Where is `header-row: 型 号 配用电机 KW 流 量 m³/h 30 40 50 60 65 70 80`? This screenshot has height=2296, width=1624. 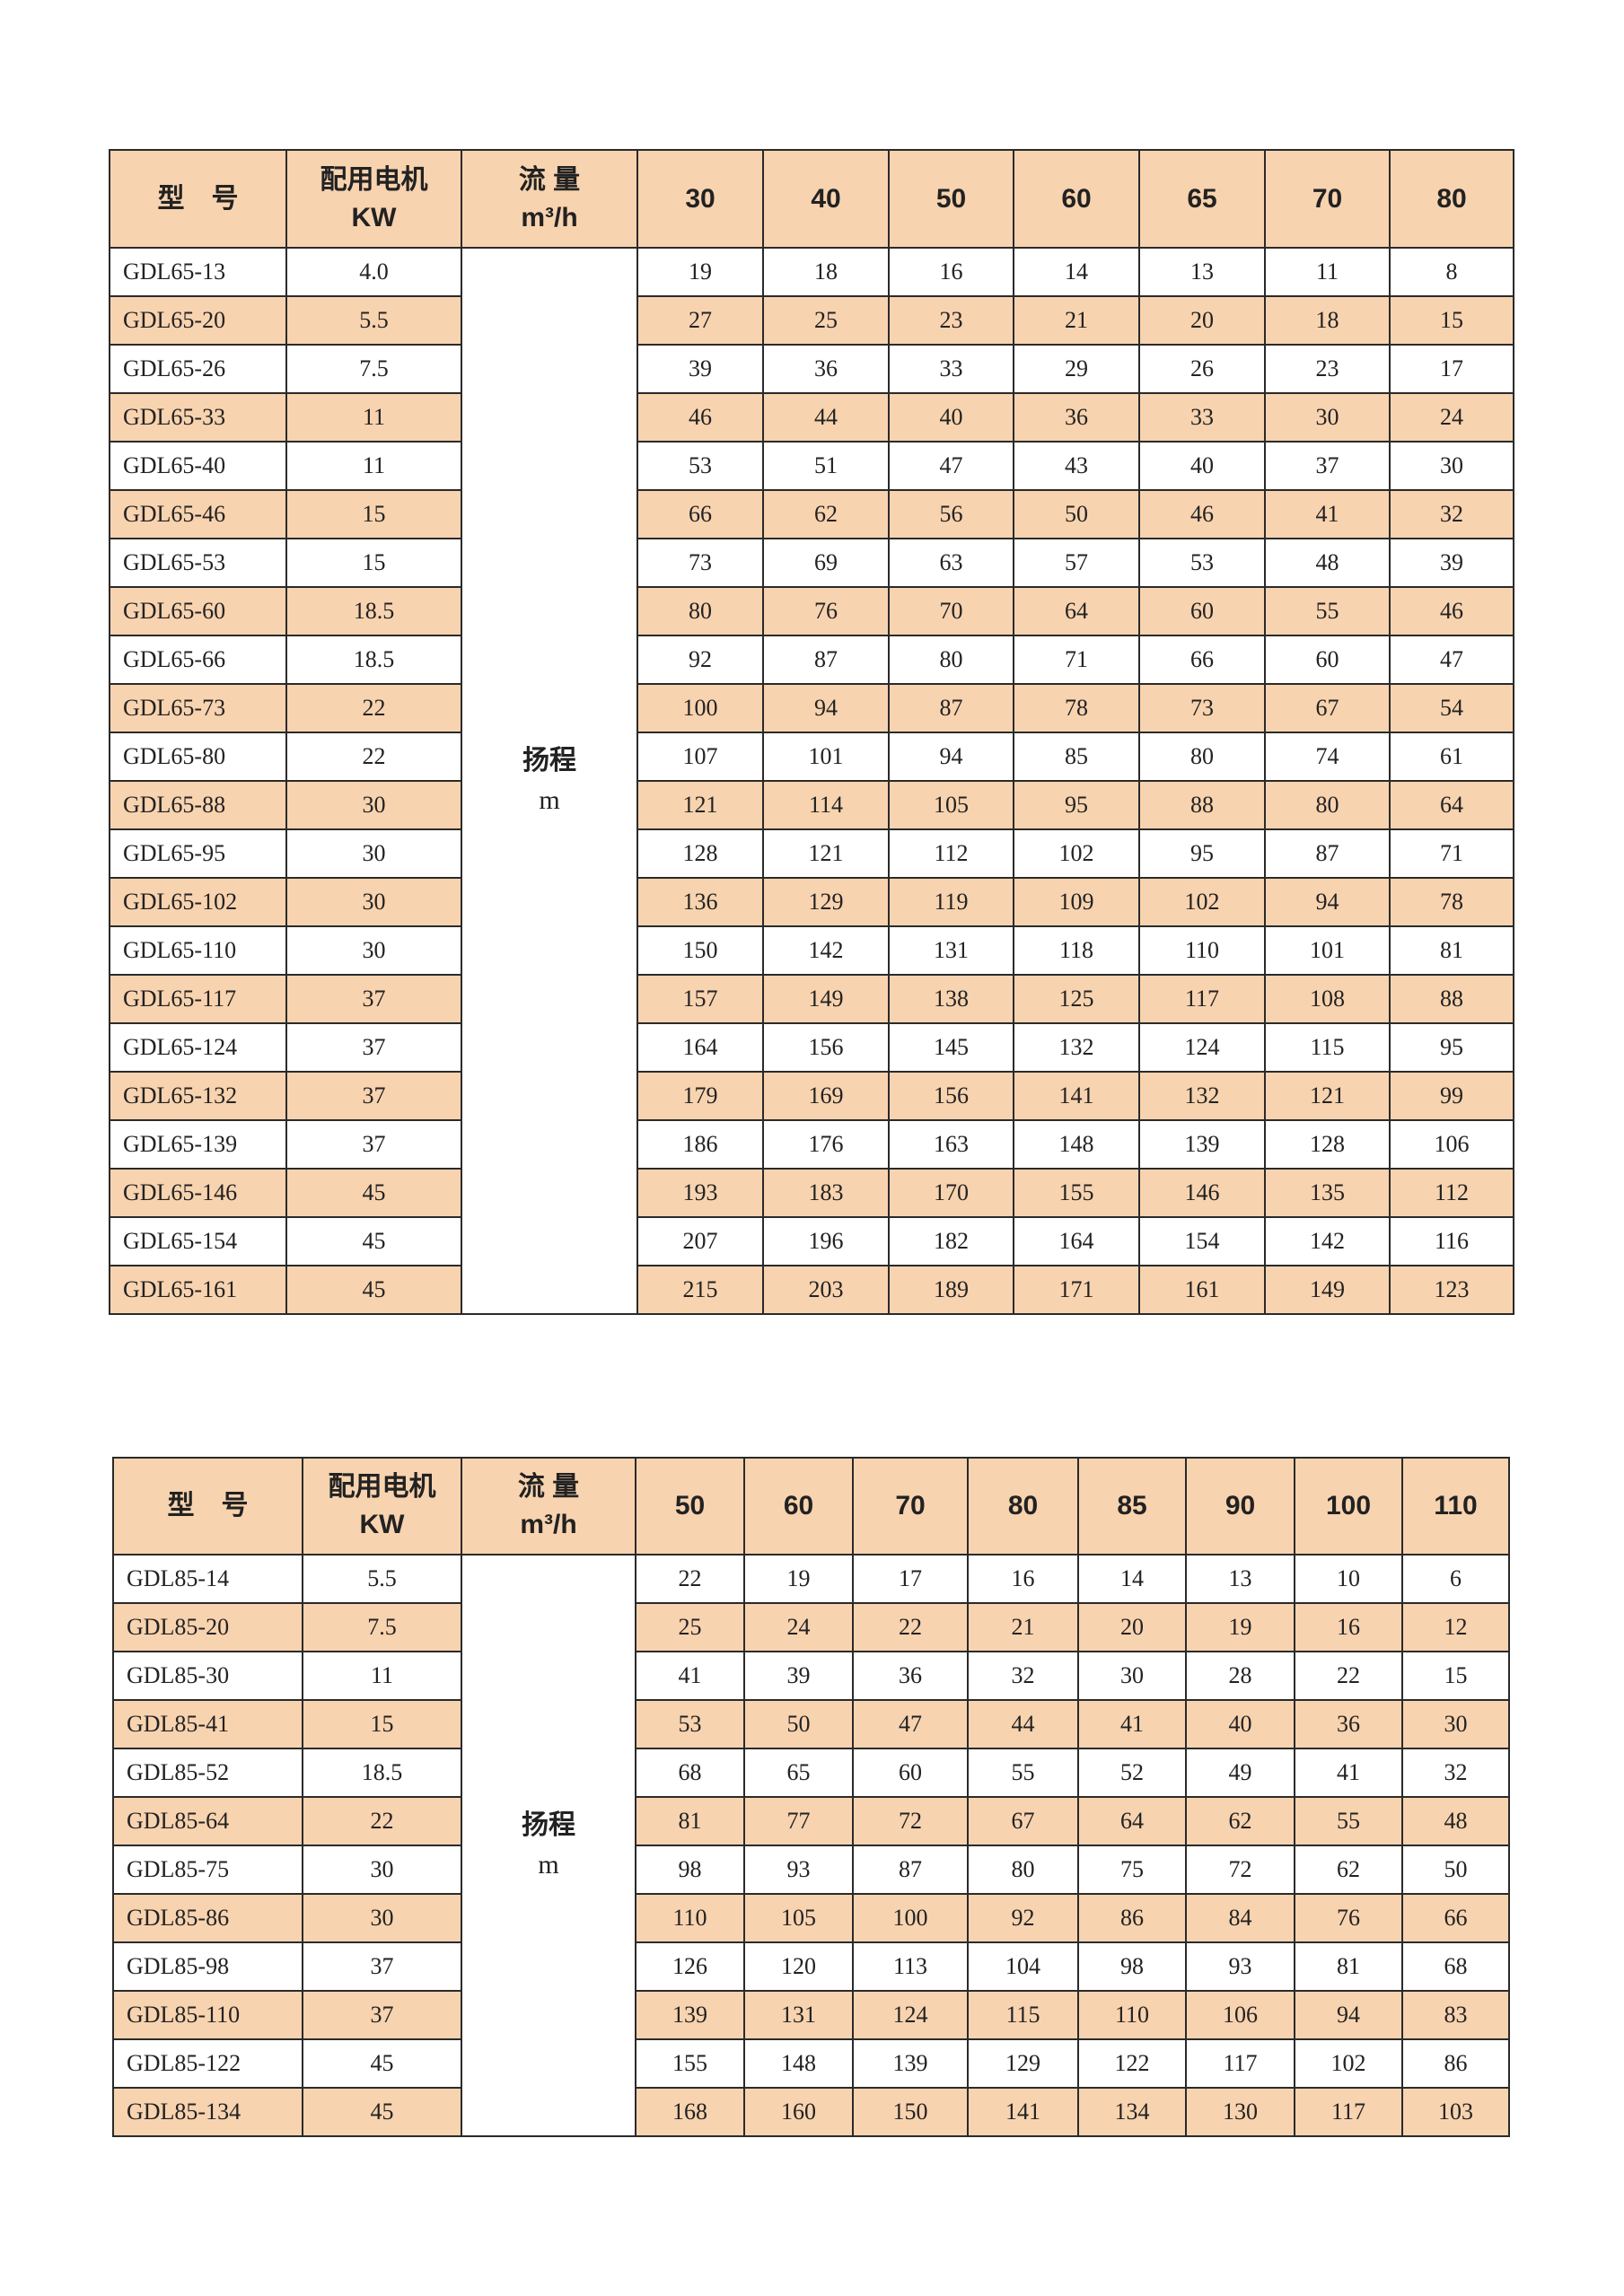 header-row: 型 号 配用电机 KW 流 量 m³/h 30 40 50 60 65 70 80 is located at coordinates (811, 199).